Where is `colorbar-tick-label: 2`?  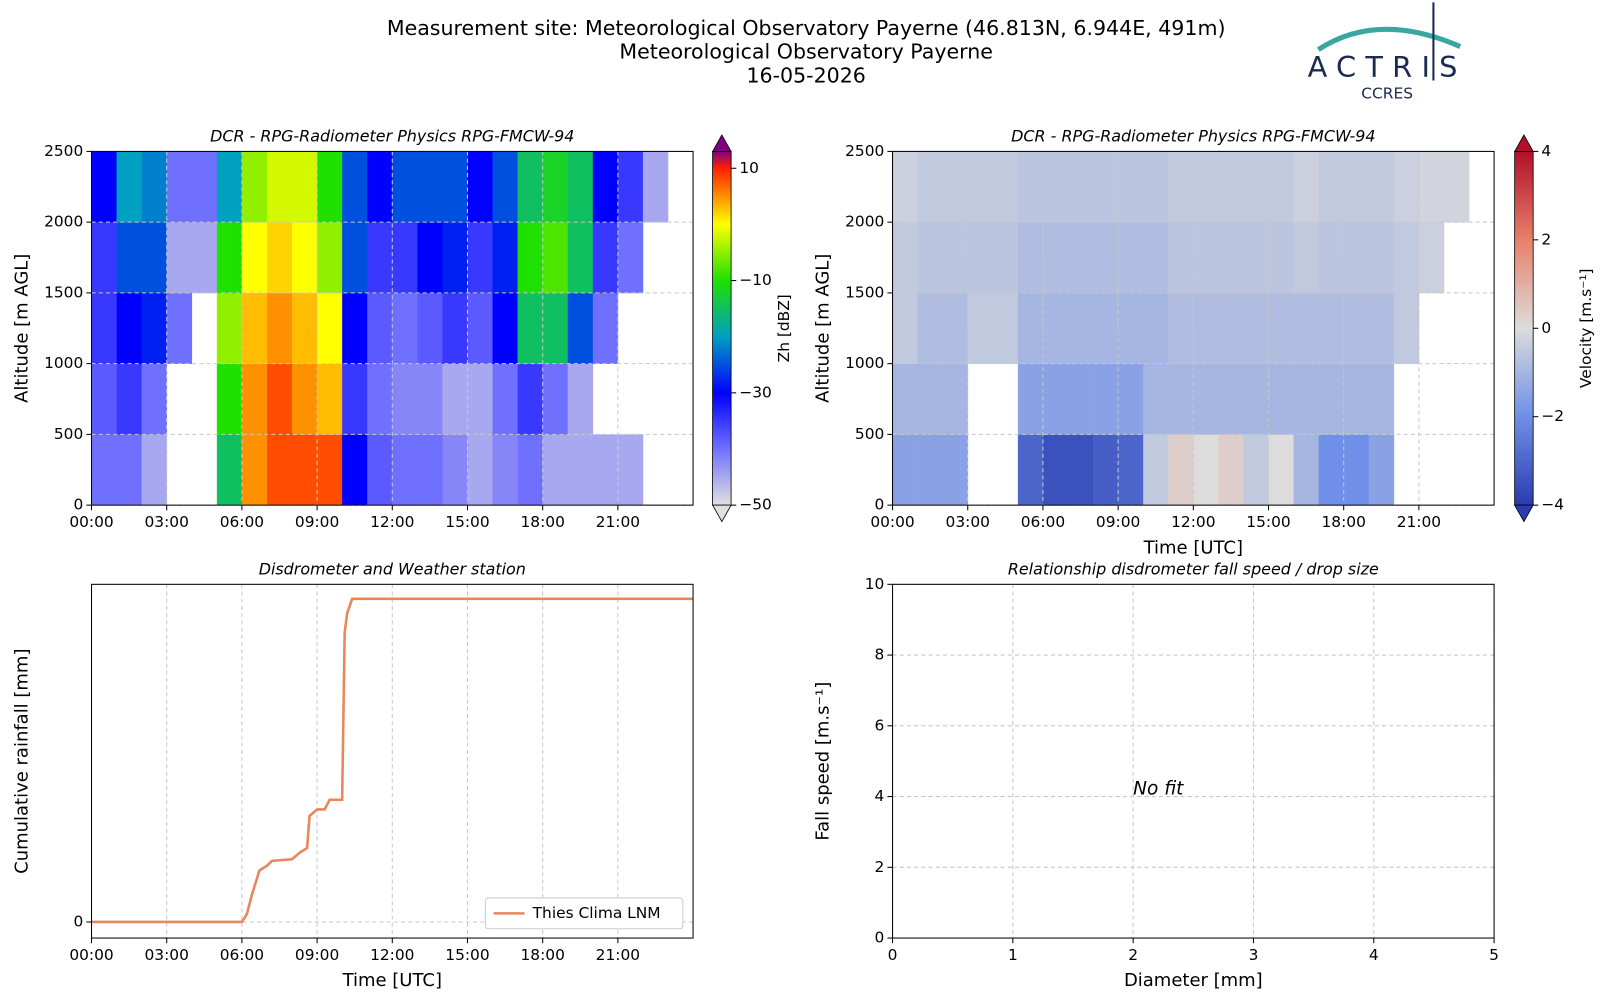
colorbar-tick-label: 2 is located at coordinates (1546, 239).